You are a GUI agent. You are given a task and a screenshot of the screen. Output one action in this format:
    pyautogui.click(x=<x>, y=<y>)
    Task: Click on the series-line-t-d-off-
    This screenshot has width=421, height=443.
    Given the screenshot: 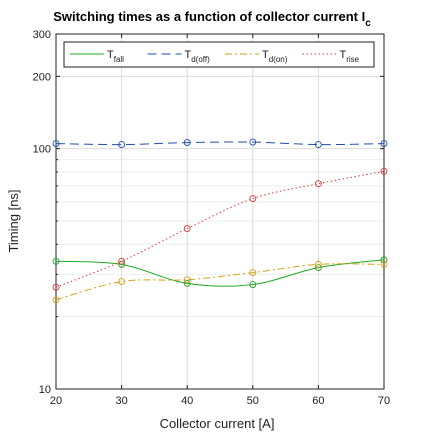 What is the action you would take?
    pyautogui.click(x=220, y=143)
    